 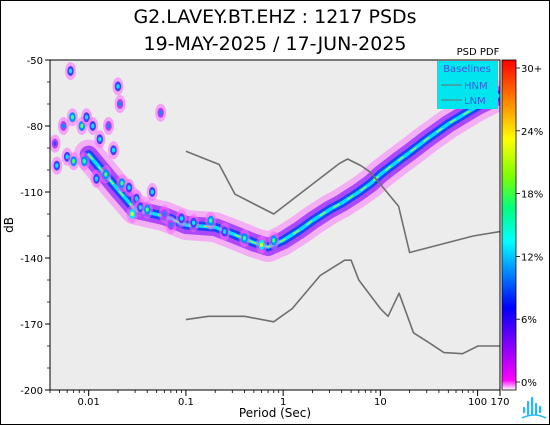 I want to click on x-tick-label: 10, so click(x=380, y=402).